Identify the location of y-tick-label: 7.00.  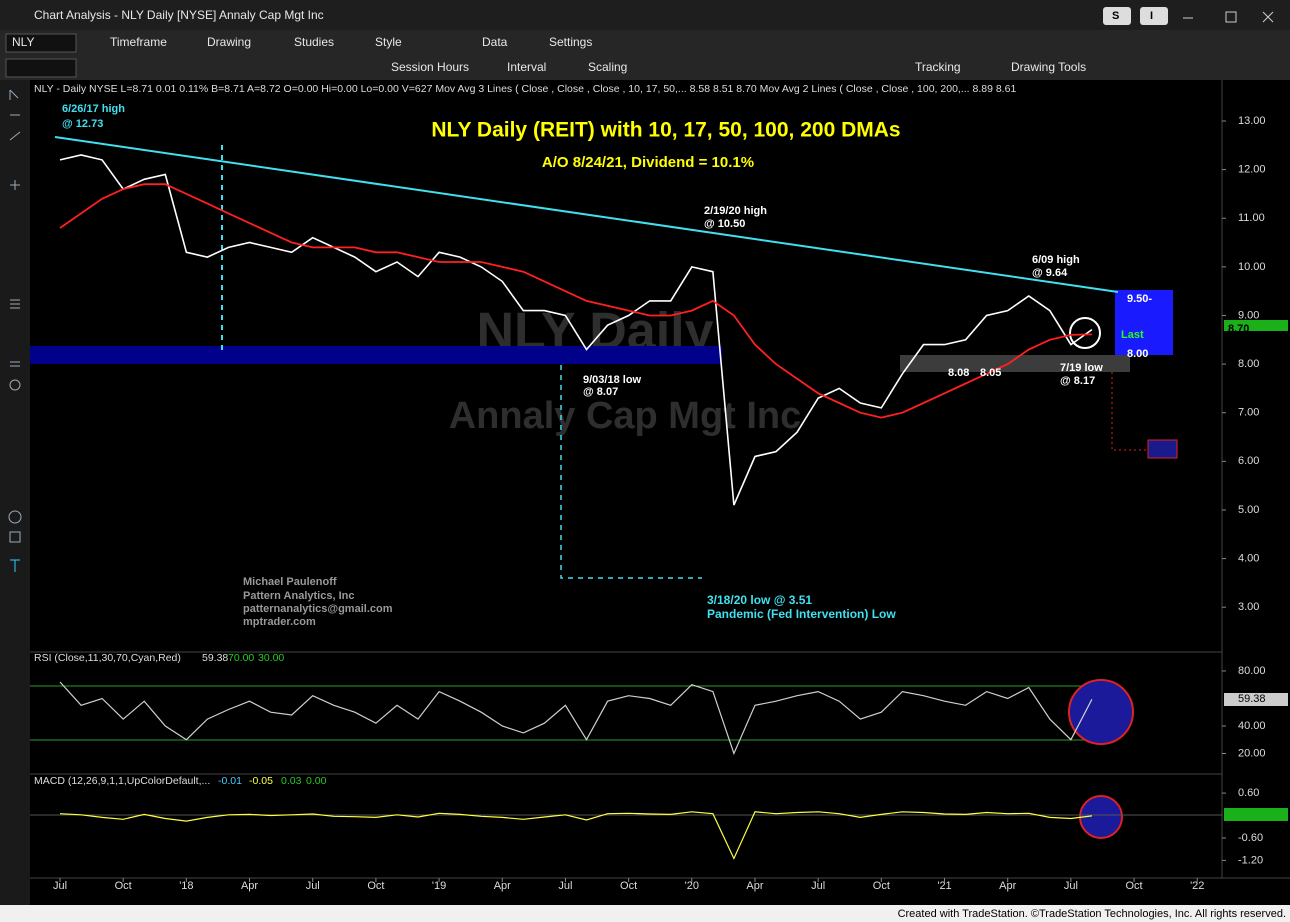
(1248, 413).